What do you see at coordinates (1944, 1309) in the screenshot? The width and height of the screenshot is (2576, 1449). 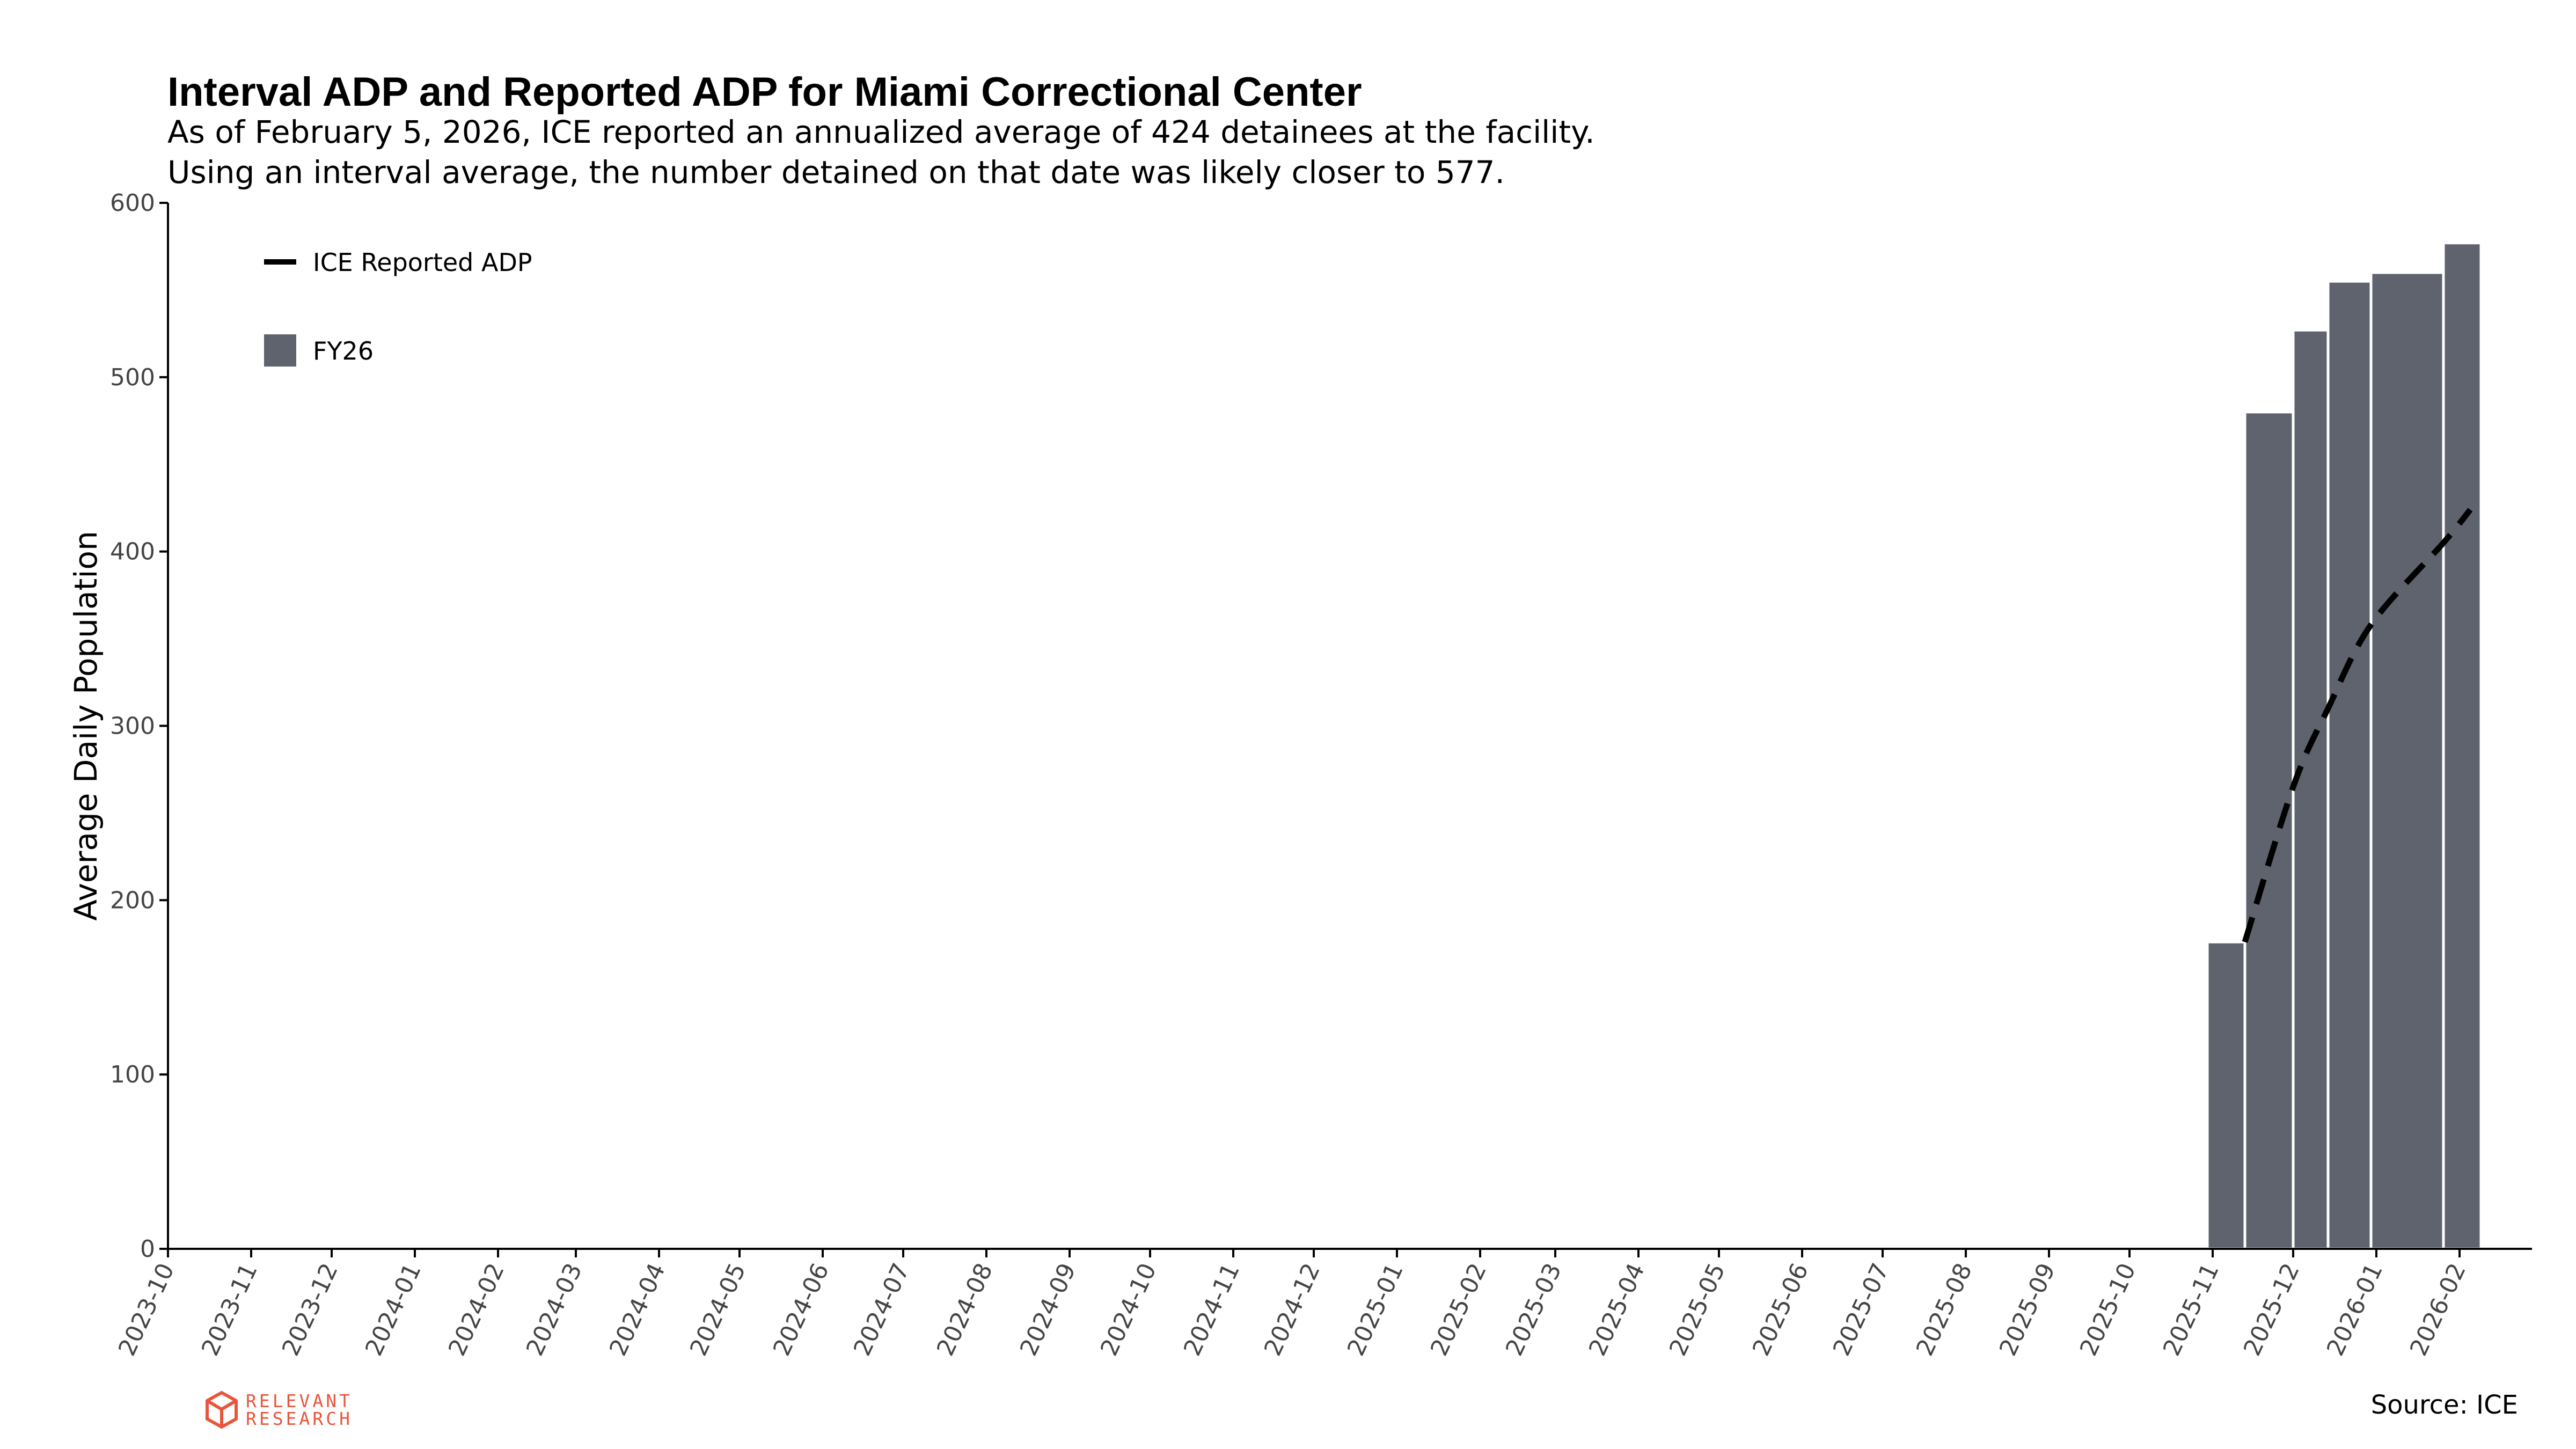 I see `x-tick-label: 2025-08` at bounding box center [1944, 1309].